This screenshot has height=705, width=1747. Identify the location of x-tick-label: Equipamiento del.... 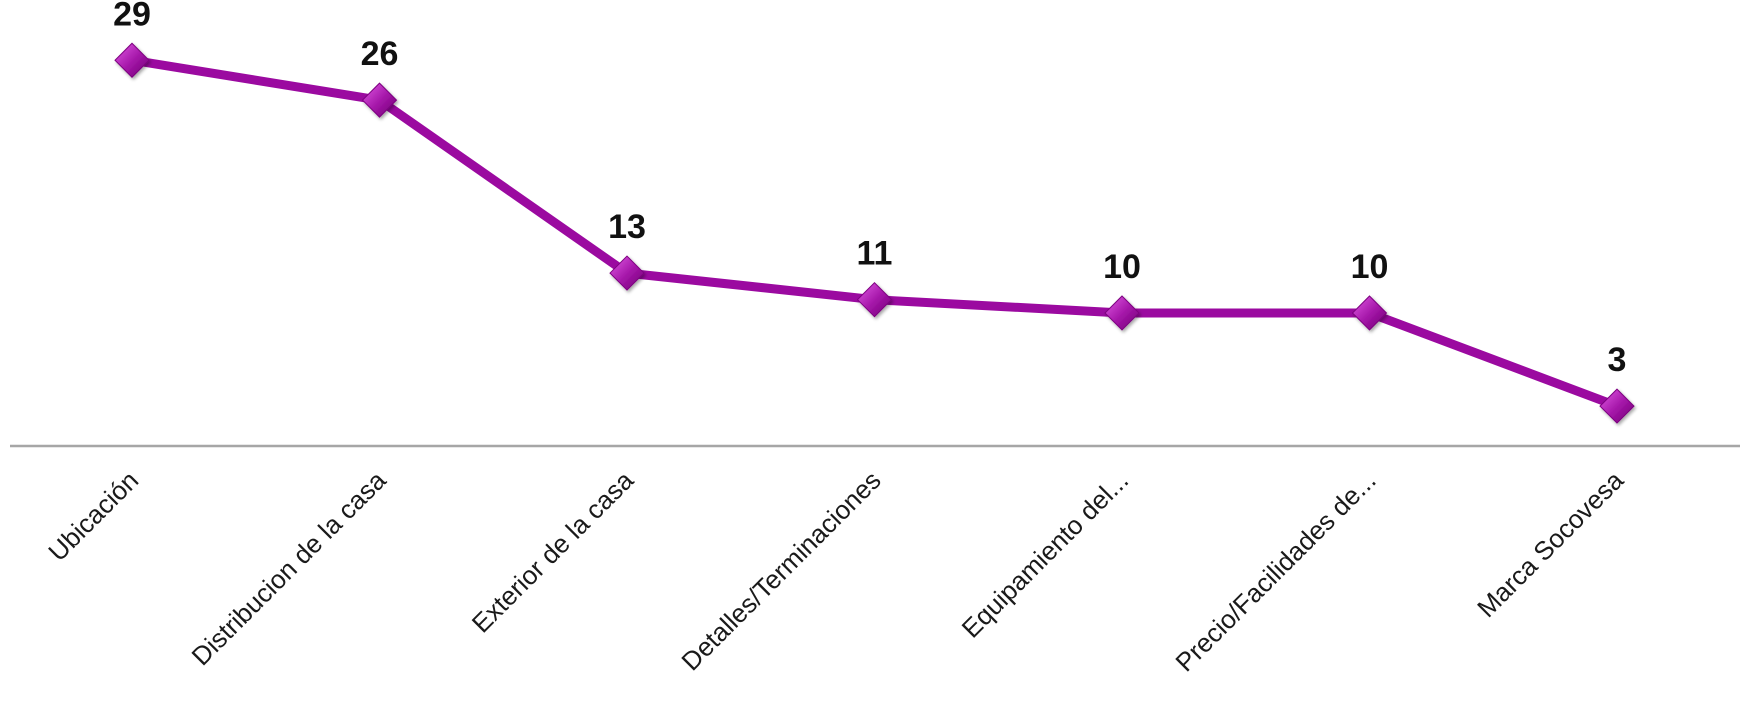
(1045, 554).